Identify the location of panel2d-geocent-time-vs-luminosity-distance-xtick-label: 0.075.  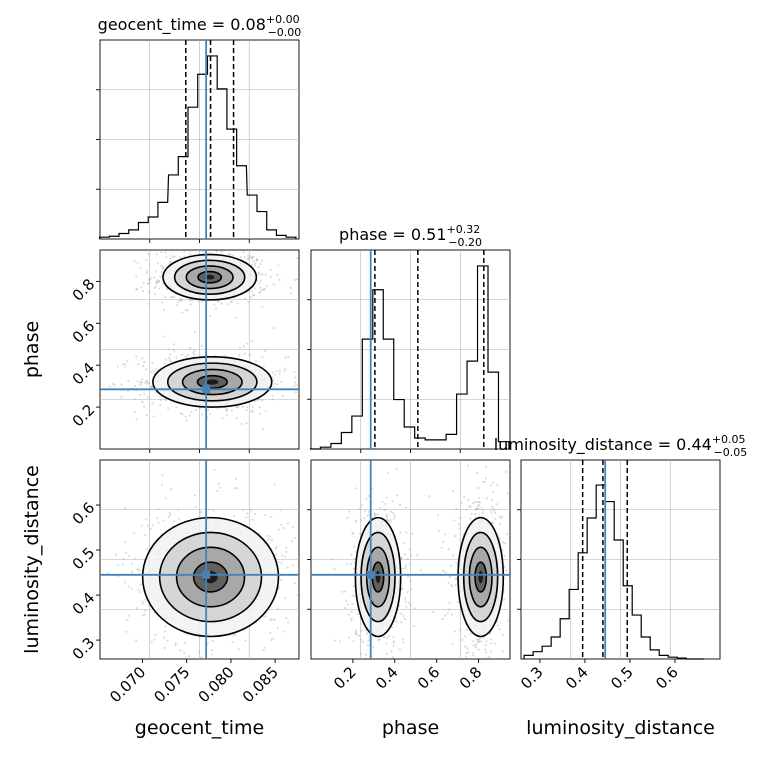
(171, 684).